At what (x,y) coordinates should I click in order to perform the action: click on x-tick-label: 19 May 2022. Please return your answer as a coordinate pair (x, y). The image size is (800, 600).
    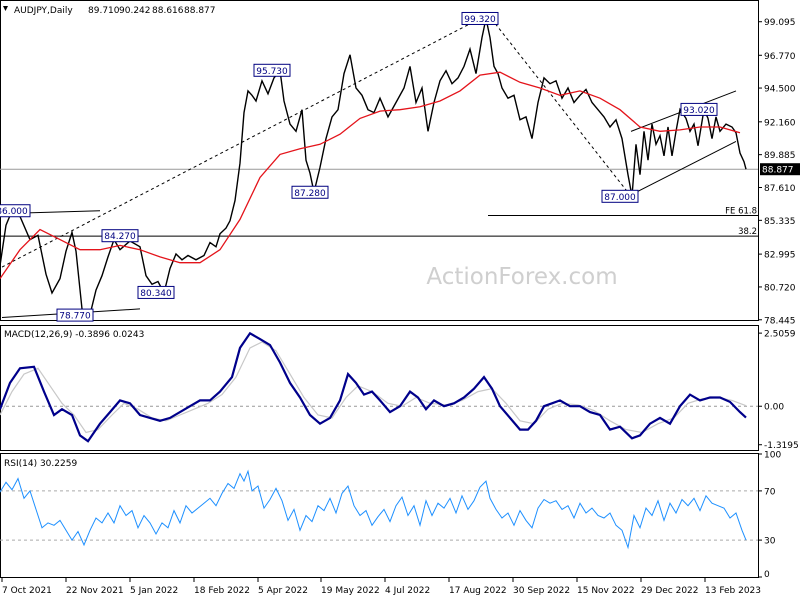
    Looking at the image, I should click on (350, 591).